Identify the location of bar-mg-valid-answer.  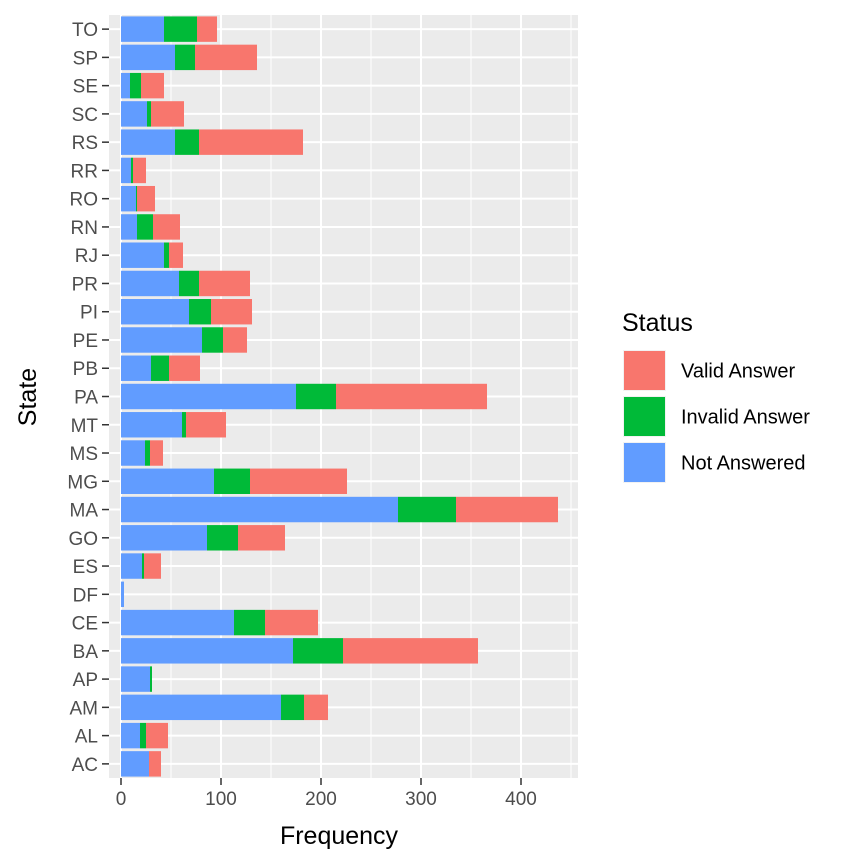
(298, 481).